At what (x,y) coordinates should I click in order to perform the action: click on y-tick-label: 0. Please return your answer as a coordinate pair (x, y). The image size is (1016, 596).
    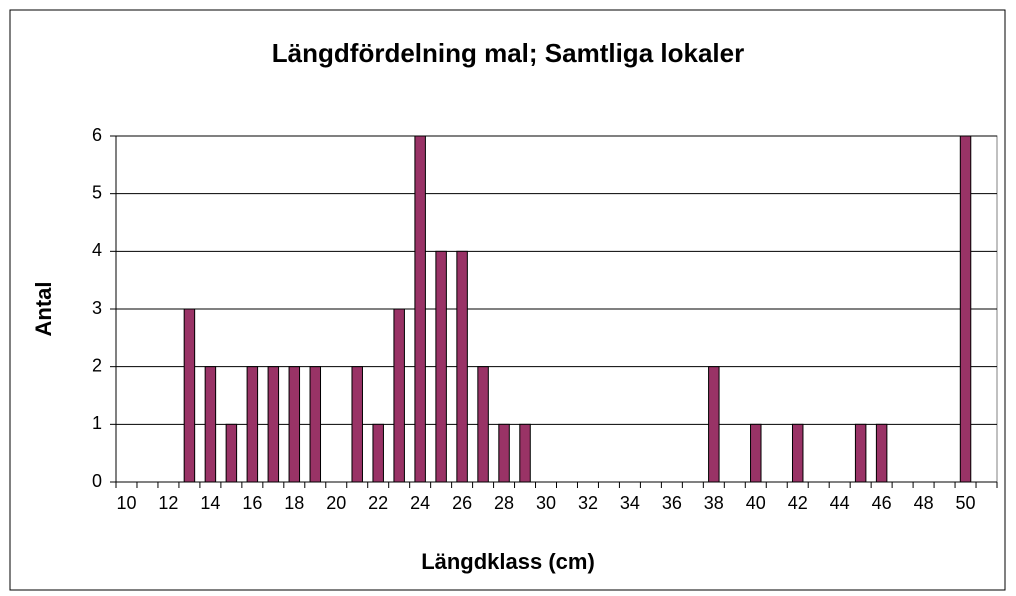
    Looking at the image, I should click on (97, 481).